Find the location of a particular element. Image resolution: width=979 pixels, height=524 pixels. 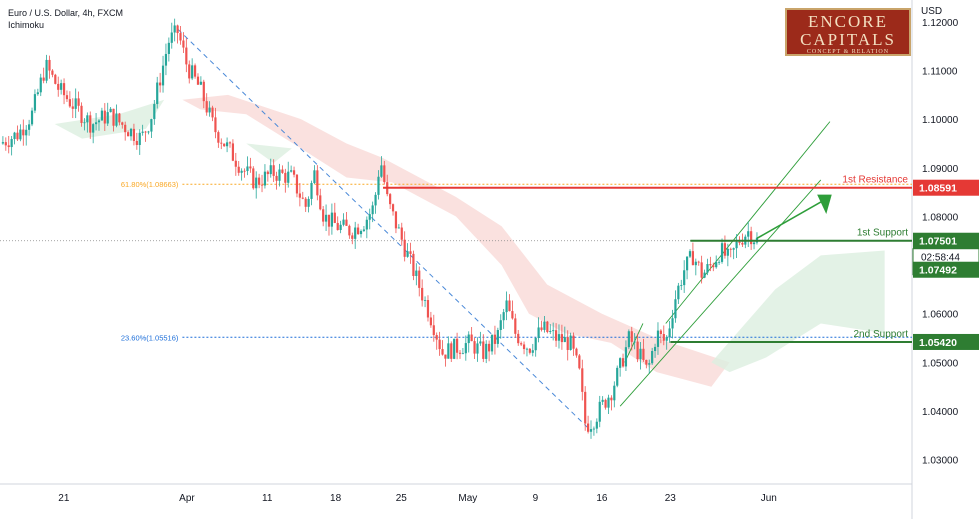

level-price-label-1: 1.07501 is located at coordinates (938, 242).